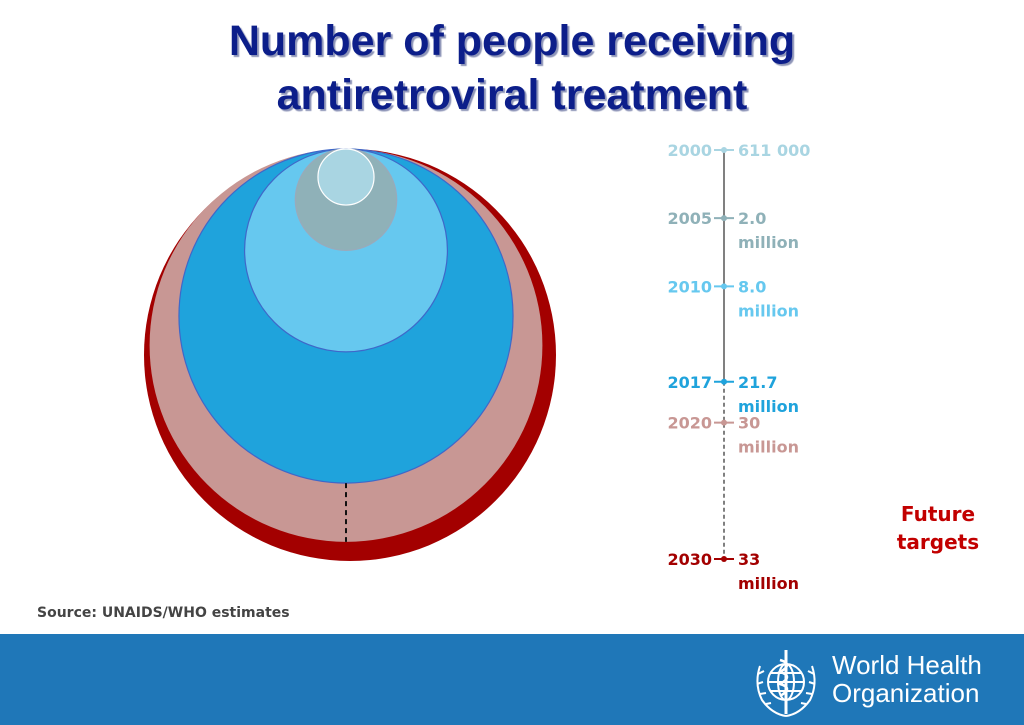 This screenshot has height=725, width=1024. What do you see at coordinates (724, 218) in the screenshot?
I see `marker-2005` at bounding box center [724, 218].